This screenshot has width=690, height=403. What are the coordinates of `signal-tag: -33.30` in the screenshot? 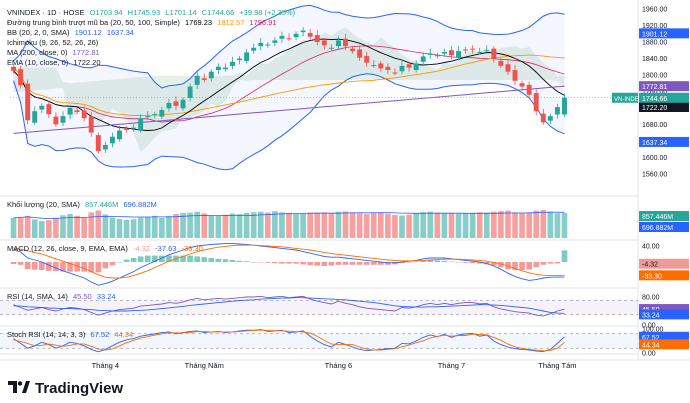 It's located at (652, 276).